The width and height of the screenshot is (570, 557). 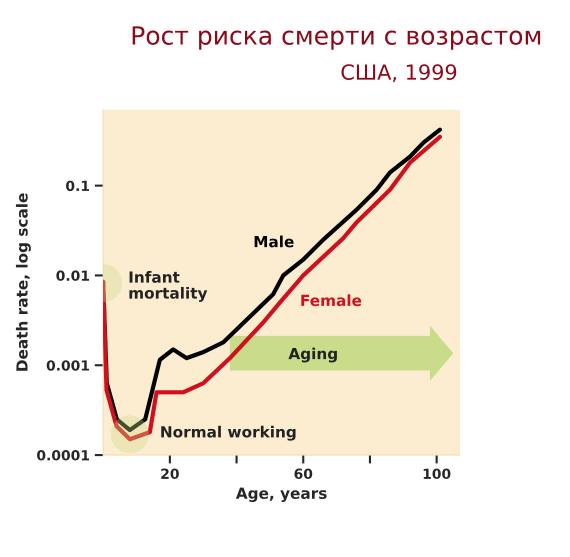 What do you see at coordinates (437, 474) in the screenshot?
I see `x-tick-label: 100` at bounding box center [437, 474].